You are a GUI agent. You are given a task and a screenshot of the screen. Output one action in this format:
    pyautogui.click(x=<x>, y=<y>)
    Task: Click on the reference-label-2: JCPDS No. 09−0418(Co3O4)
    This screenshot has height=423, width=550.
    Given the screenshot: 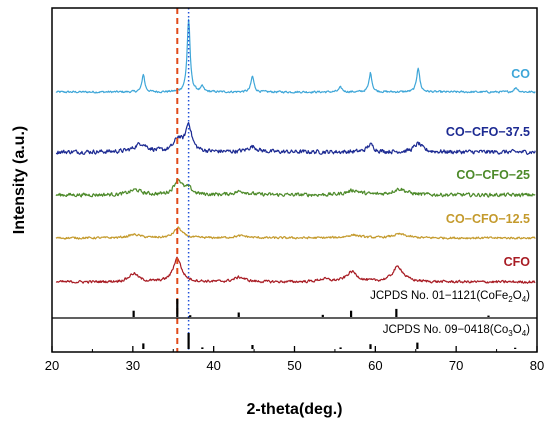 What is the action you would take?
    pyautogui.click(x=456, y=331)
    